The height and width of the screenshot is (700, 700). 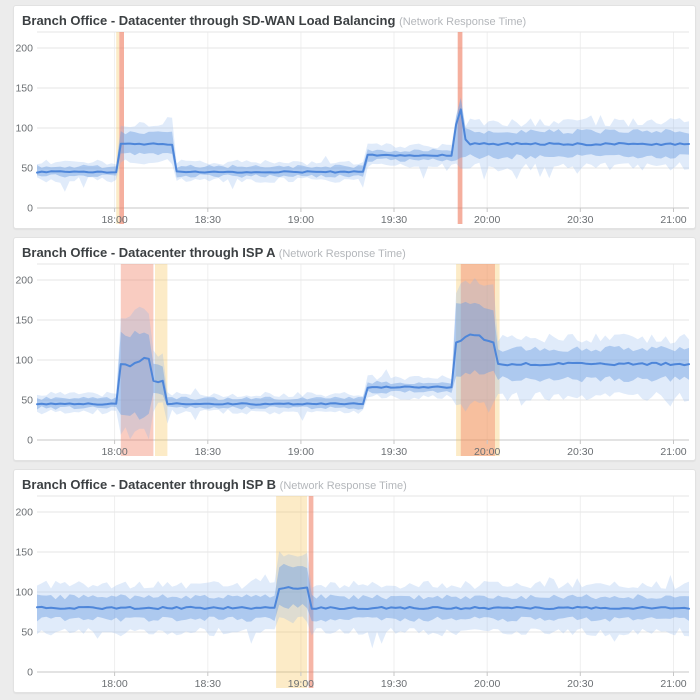 I want to click on chart-title-text: Branch Office - Datacenter through ISP A, so click(x=149, y=252).